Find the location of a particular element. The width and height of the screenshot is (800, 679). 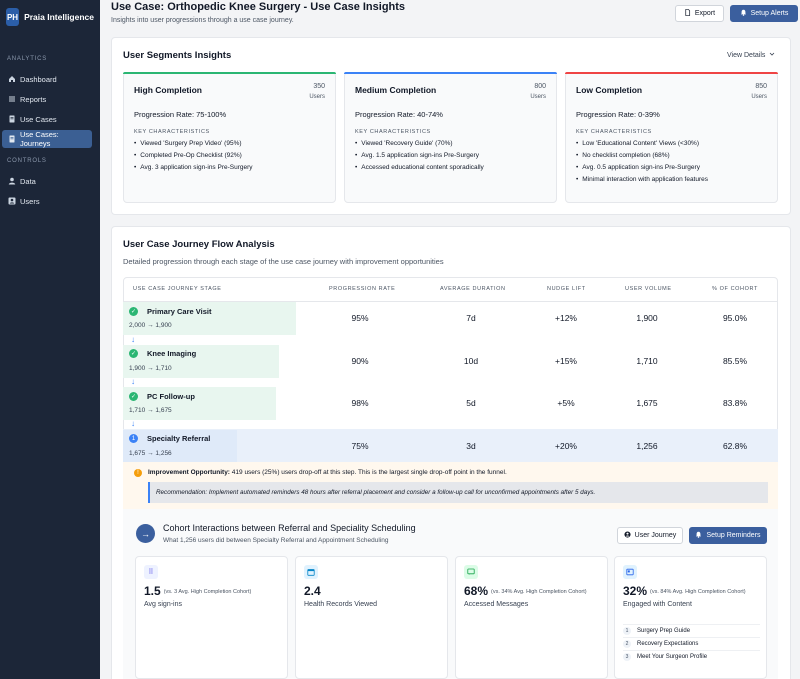

chevron-down-icon is located at coordinates (772, 55).